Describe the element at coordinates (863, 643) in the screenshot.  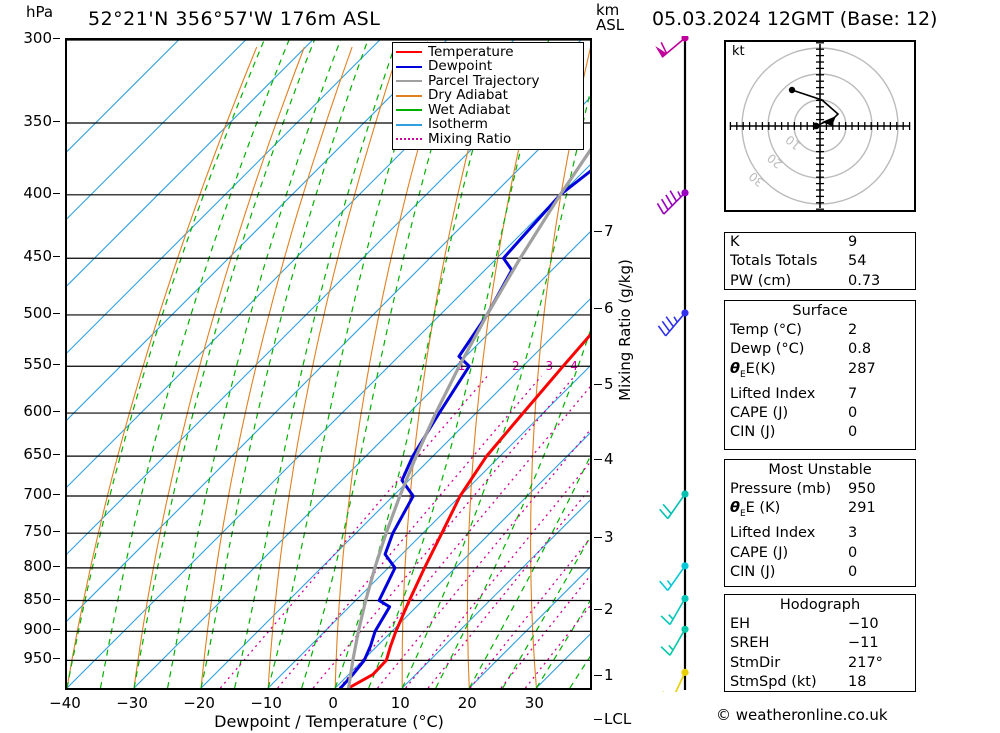
I see `hodograph-row-1-value: −11` at that location.